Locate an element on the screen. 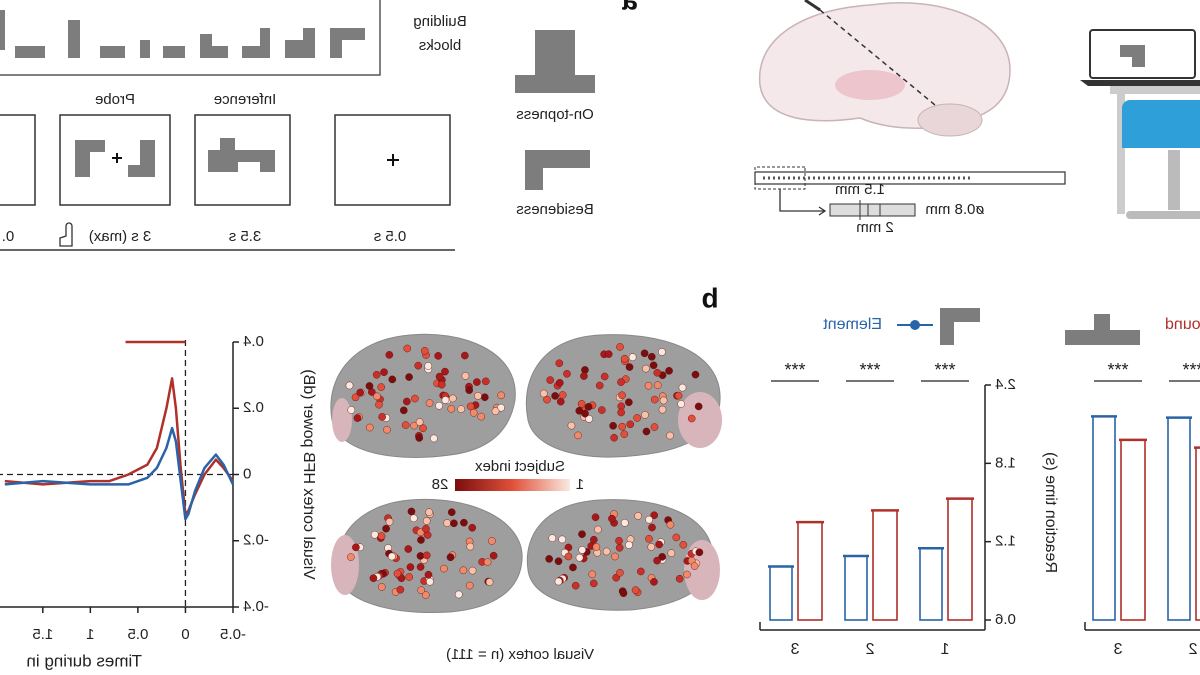 Image resolution: width=1200 pixels, height=675 pixels. duration-label: 0.5 s is located at coordinates (390, 236).